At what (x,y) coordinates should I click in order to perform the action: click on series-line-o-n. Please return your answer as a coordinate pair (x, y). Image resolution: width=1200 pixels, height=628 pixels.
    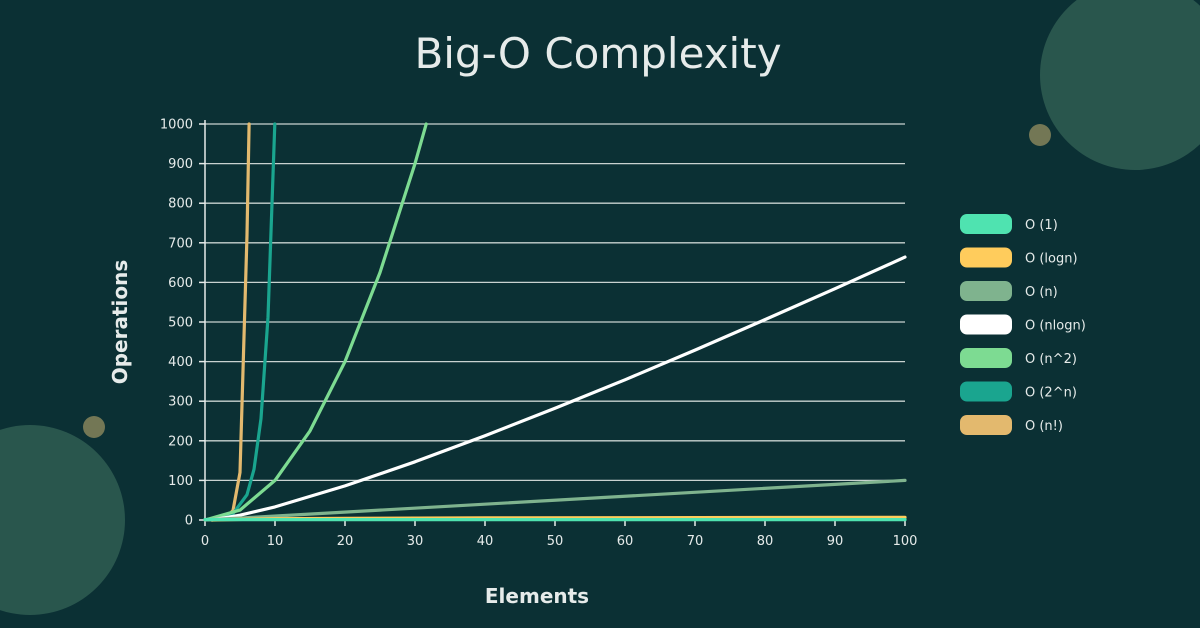
    Looking at the image, I should click on (555, 500).